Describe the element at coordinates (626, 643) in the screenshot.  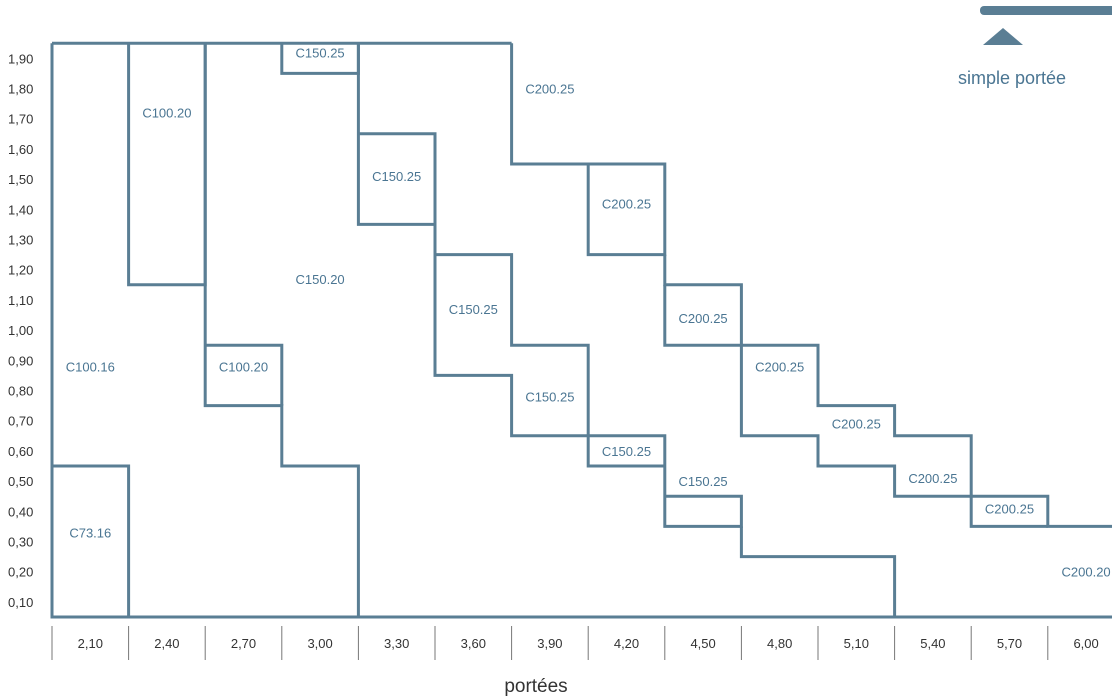
I see `x-tick-label: 4,20` at that location.